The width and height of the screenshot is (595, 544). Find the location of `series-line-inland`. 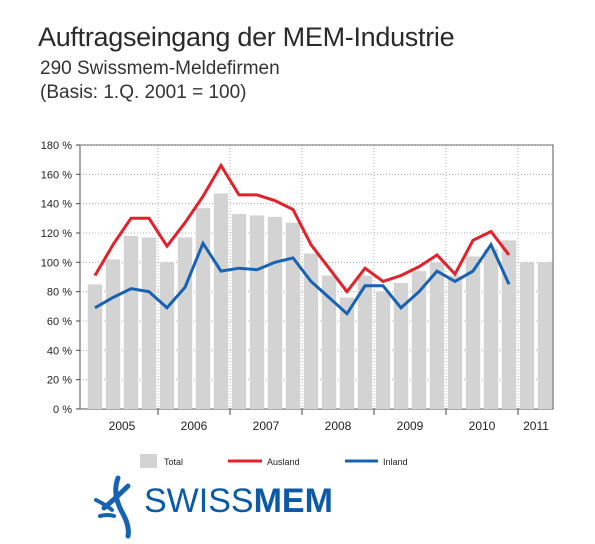

series-line-inland is located at coordinates (302, 278).